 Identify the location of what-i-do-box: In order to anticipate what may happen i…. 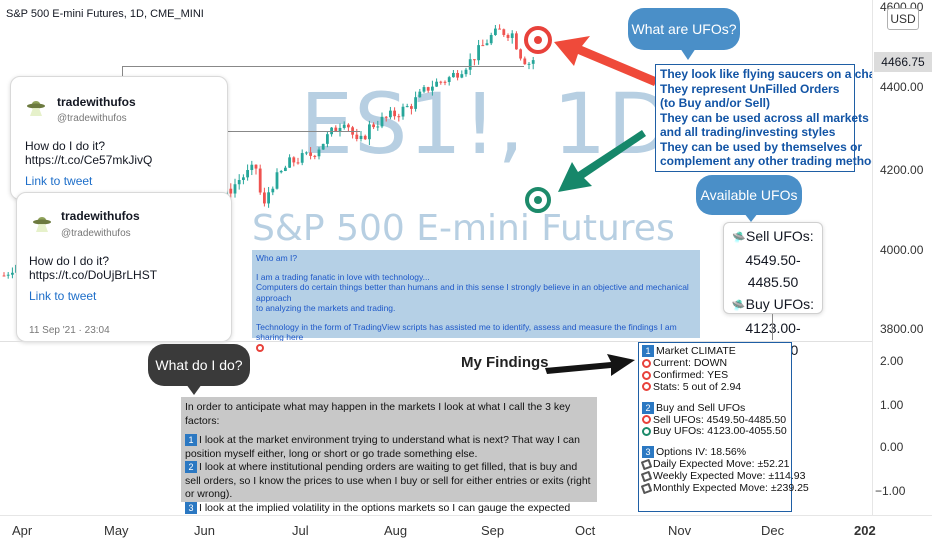
(389, 462).